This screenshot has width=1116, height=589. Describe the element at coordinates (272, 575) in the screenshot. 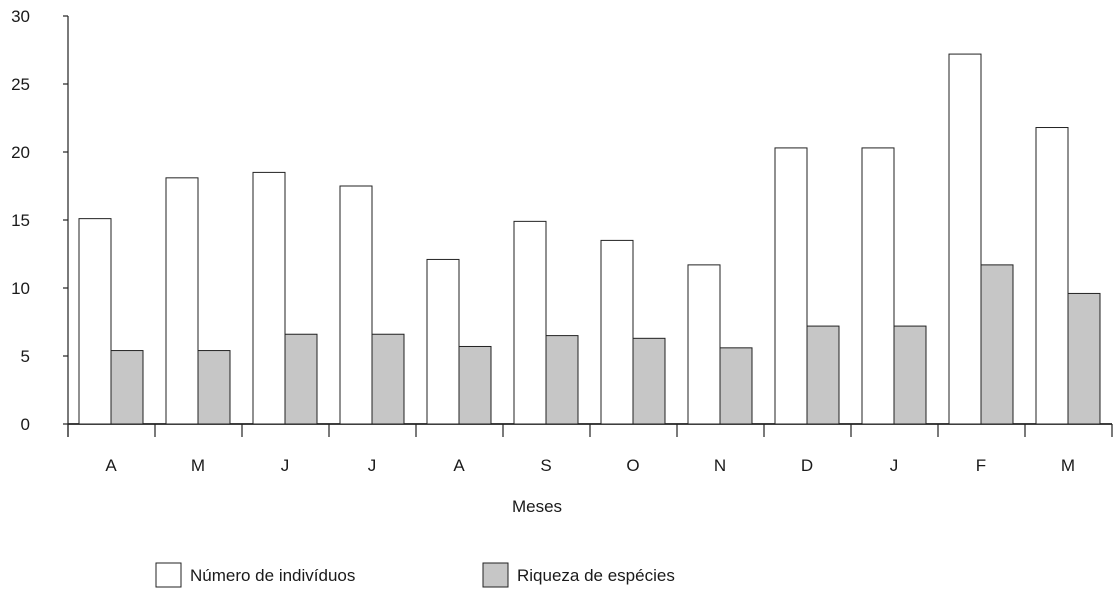

I see `legend-label: Número de indivíduos` at that location.